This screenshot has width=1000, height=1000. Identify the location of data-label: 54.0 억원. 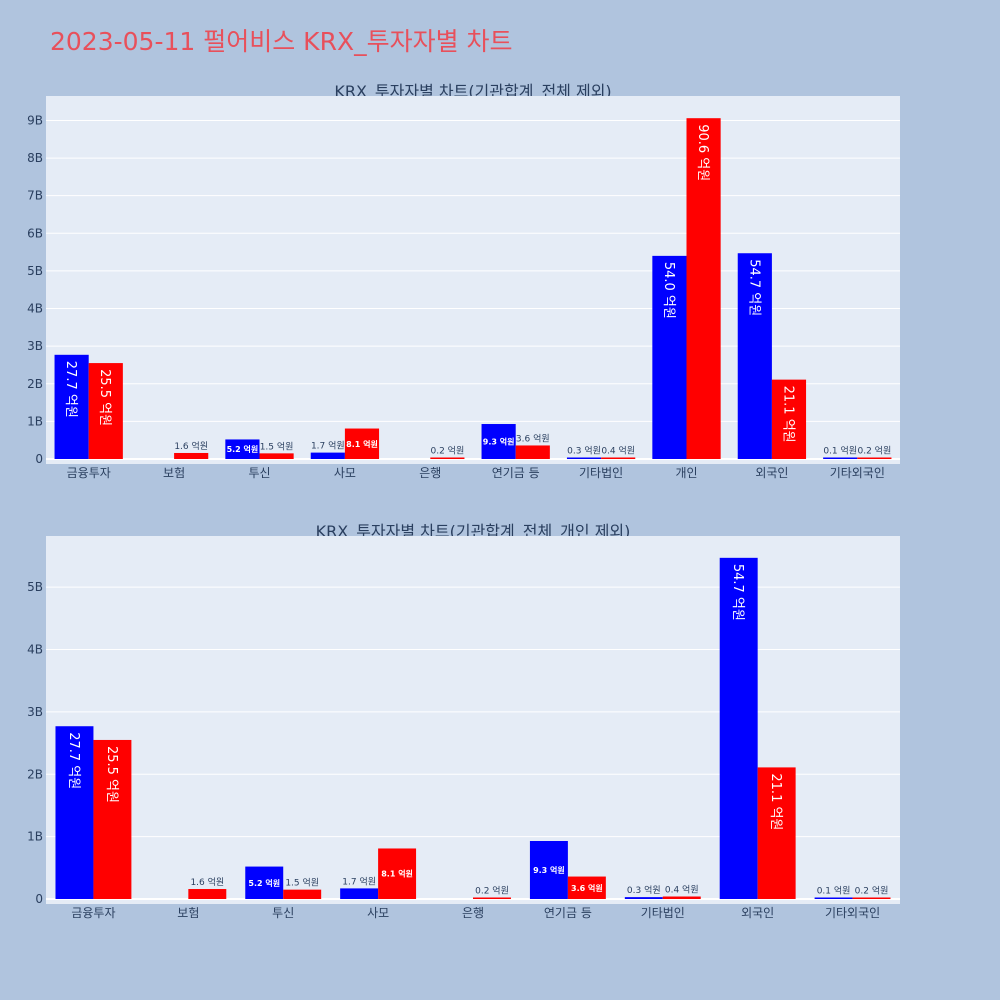
(668, 290).